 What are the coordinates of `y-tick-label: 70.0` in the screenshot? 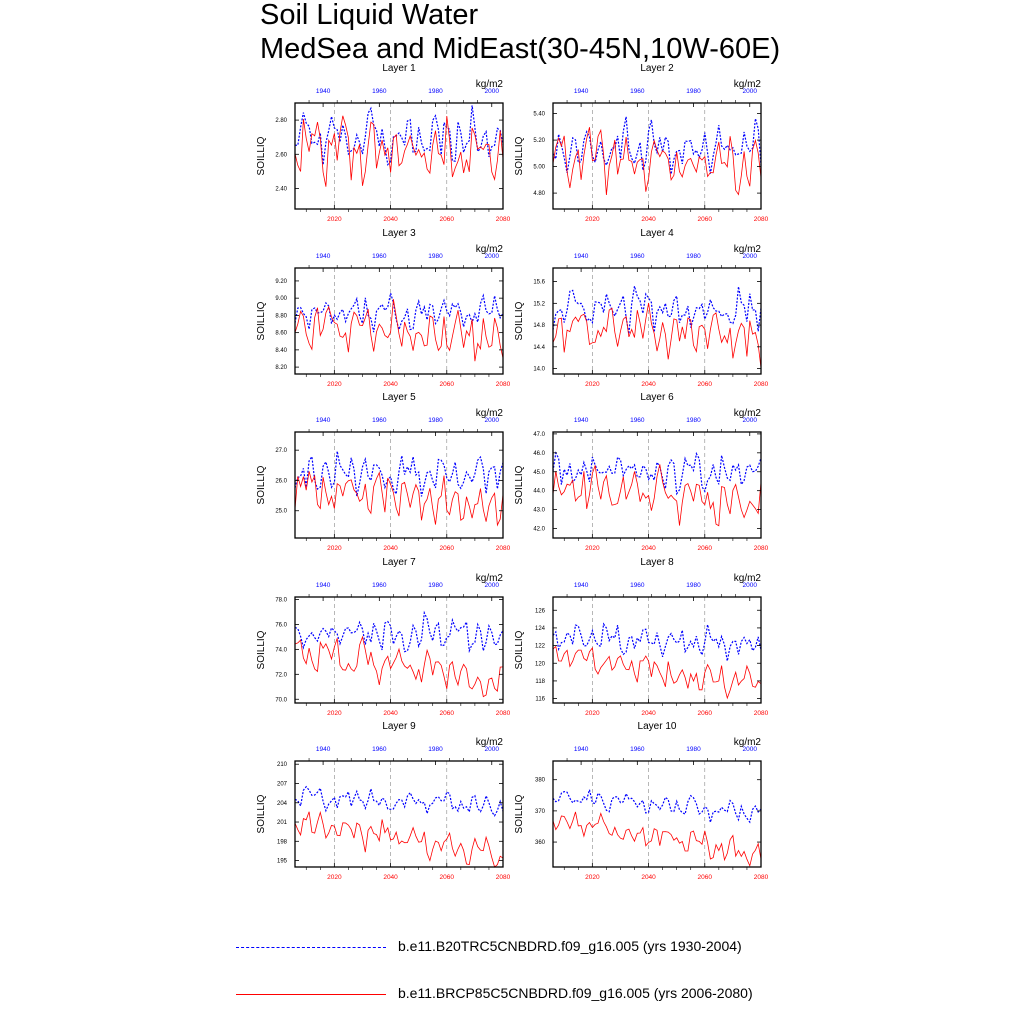 It's located at (281, 700).